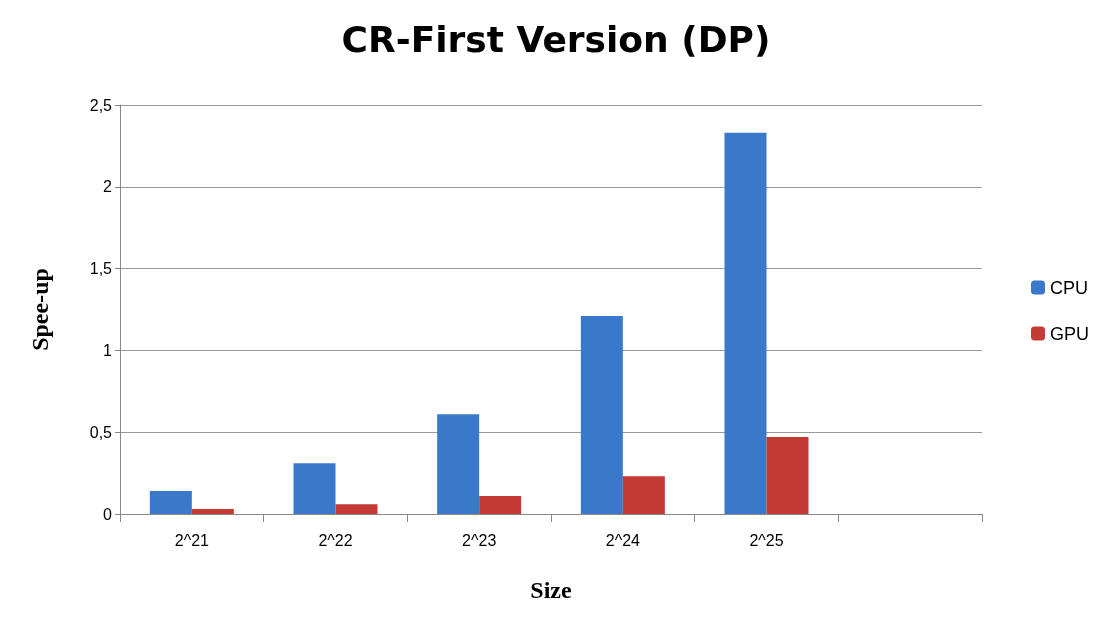  What do you see at coordinates (108, 514) in the screenshot?
I see `y-tick-label: 0` at bounding box center [108, 514].